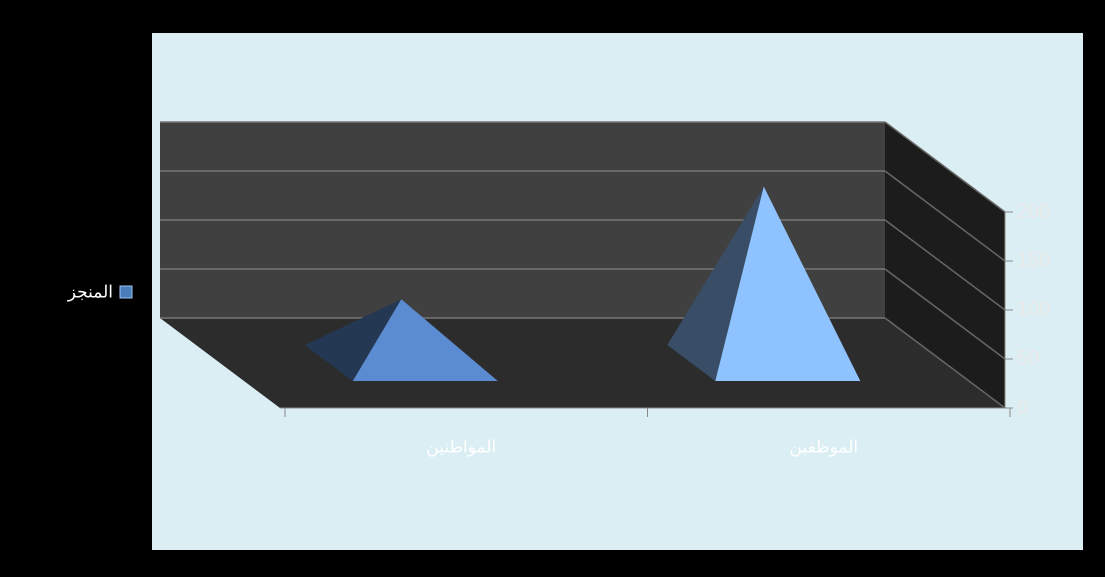  Describe the element at coordinates (461, 447) in the screenshot. I see `x-tick-label: المواطنين` at that location.